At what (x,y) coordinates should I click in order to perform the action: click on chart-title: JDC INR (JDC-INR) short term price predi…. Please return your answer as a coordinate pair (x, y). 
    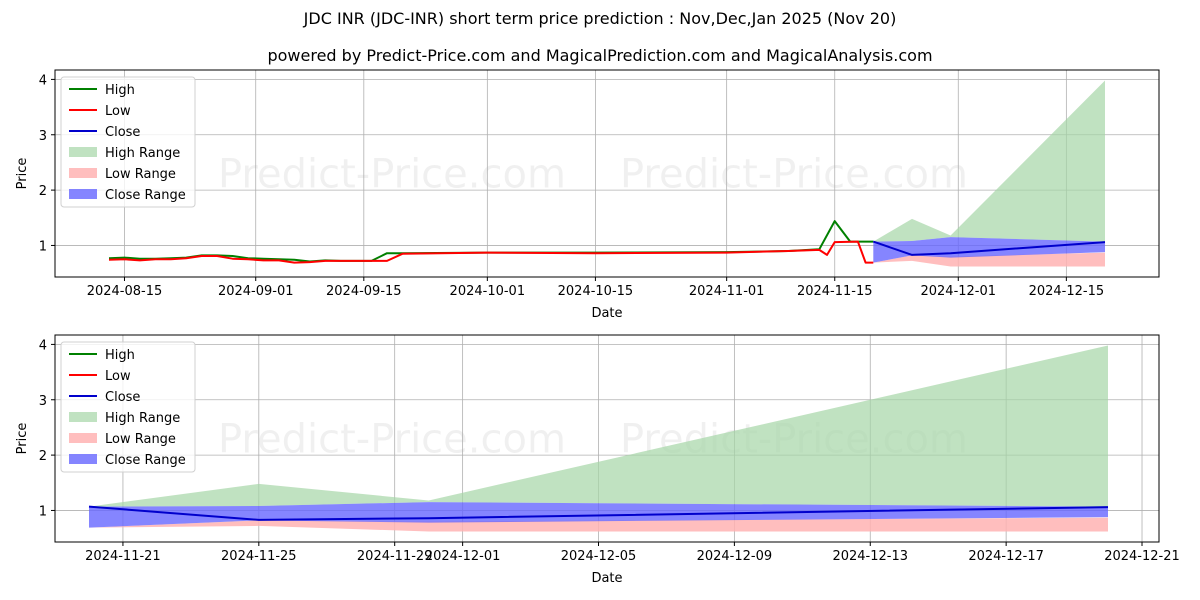
    Looking at the image, I should click on (600, 18).